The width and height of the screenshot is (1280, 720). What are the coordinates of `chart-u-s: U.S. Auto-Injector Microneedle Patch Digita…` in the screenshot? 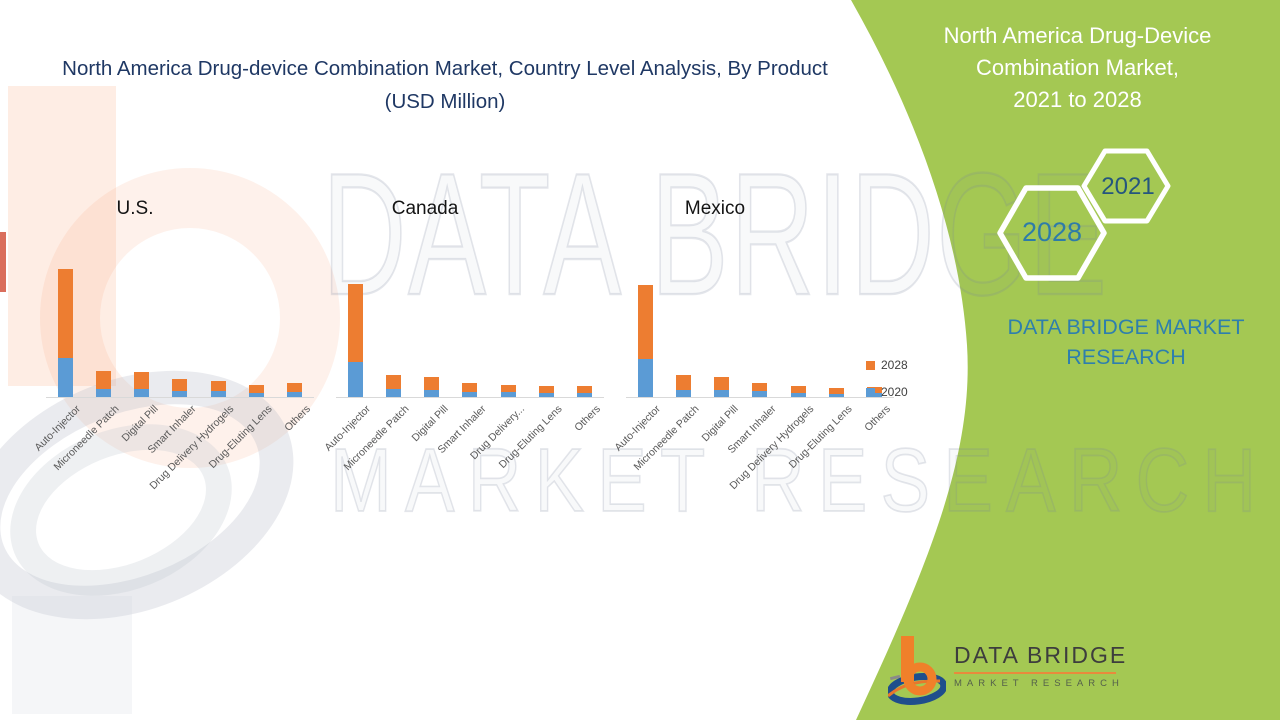 It's located at (176, 350).